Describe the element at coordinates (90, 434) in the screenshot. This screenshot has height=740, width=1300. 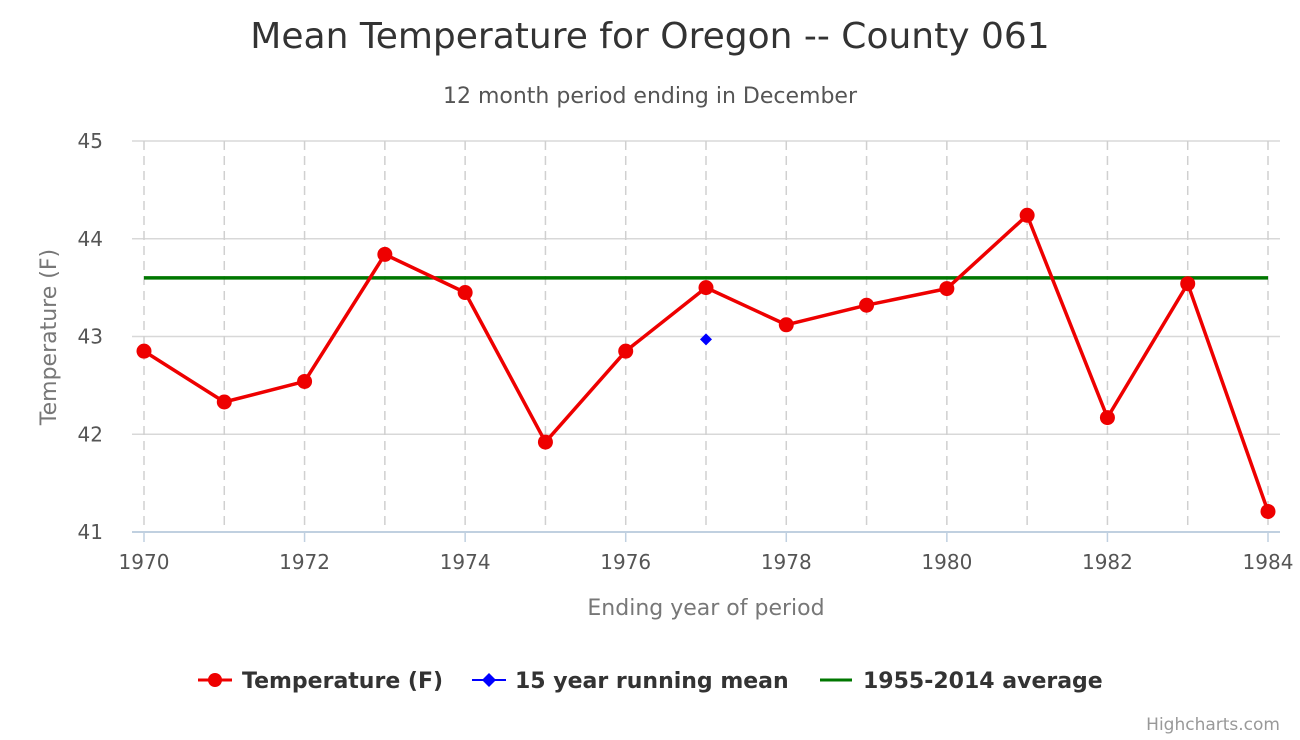
I see `y-tick-label: 42` at that location.